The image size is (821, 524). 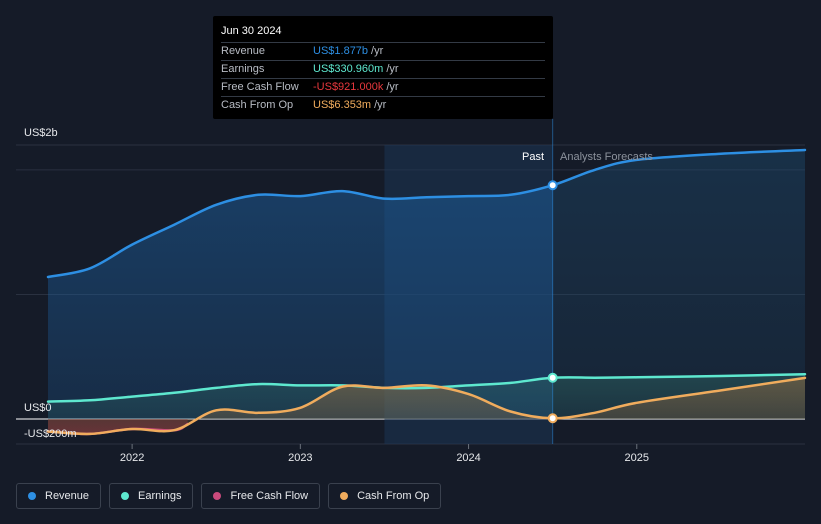 What do you see at coordinates (41, 133) in the screenshot?
I see `y-axis-label-top: US$2b` at bounding box center [41, 133].